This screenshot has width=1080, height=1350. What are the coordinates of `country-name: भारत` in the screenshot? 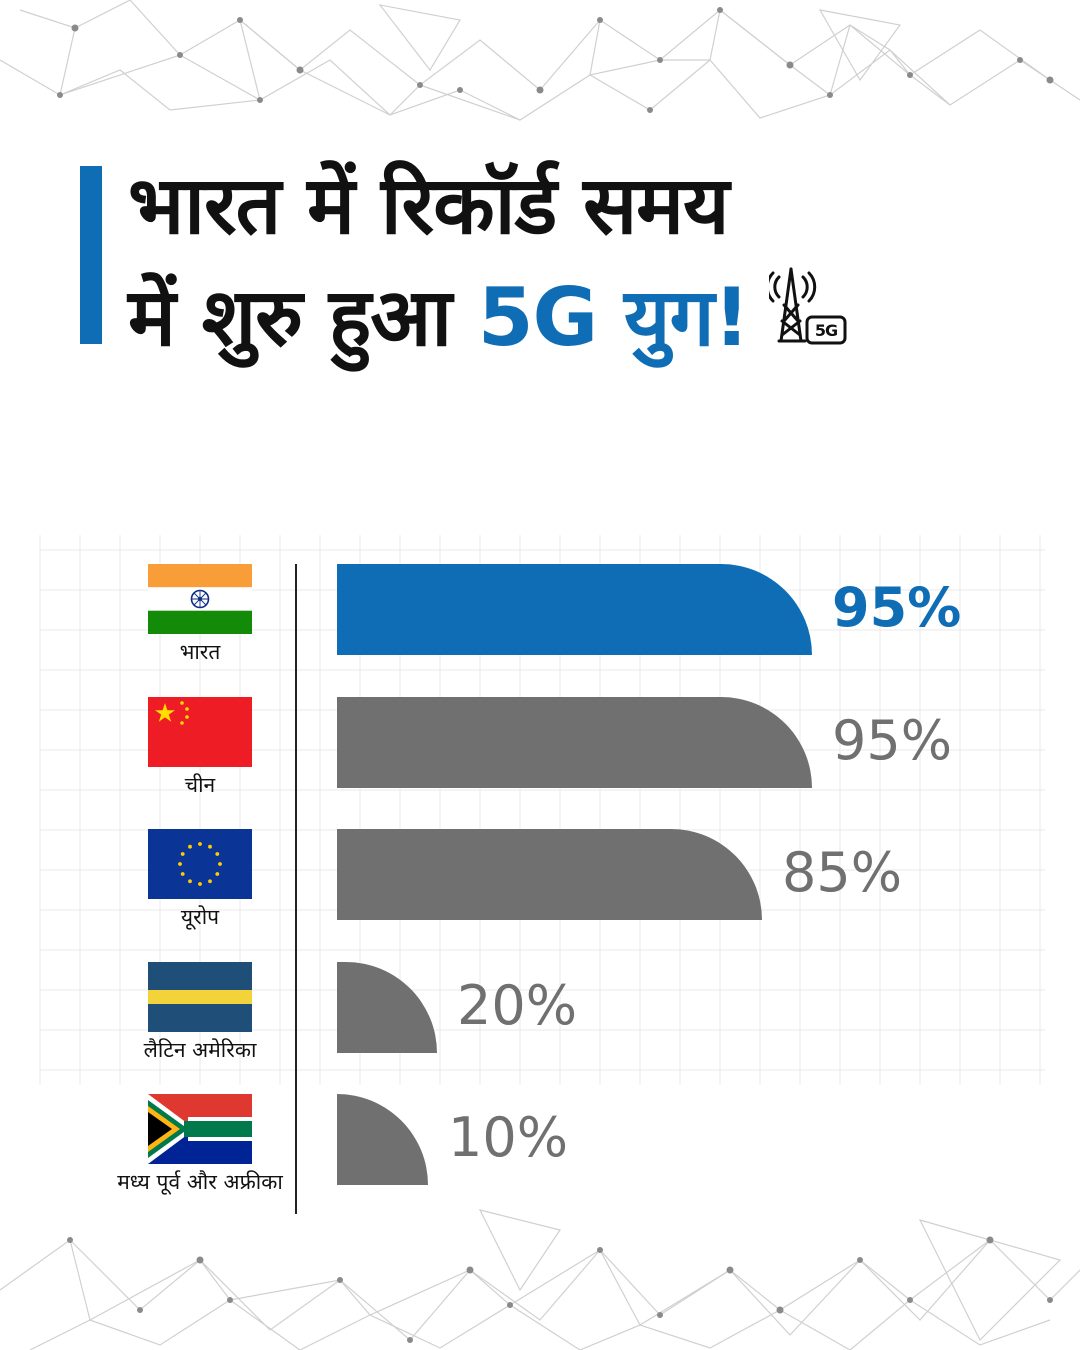 It's located at (200, 652).